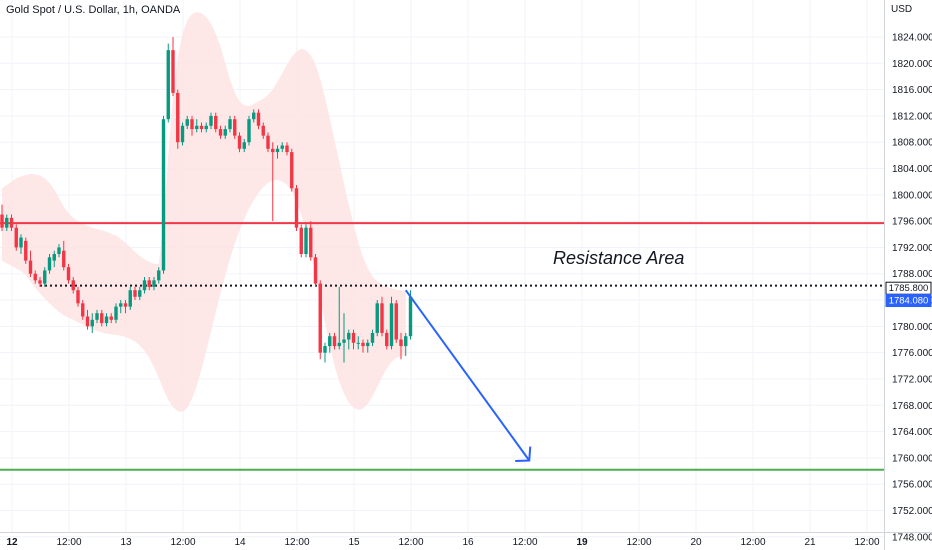  Describe the element at coordinates (909, 288) in the screenshot. I see `price-label-text: 1785.800` at that location.